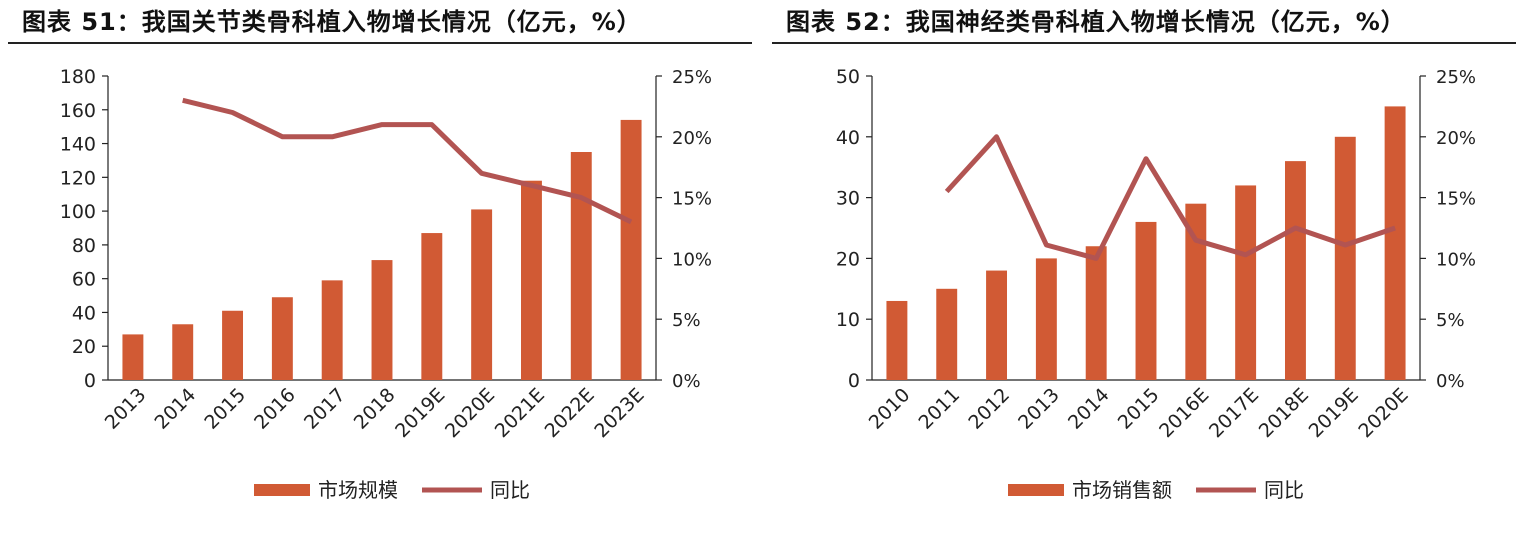 Image resolution: width=1518 pixels, height=540 pixels. I want to click on x-tick-label: 2010, so click(890, 409).